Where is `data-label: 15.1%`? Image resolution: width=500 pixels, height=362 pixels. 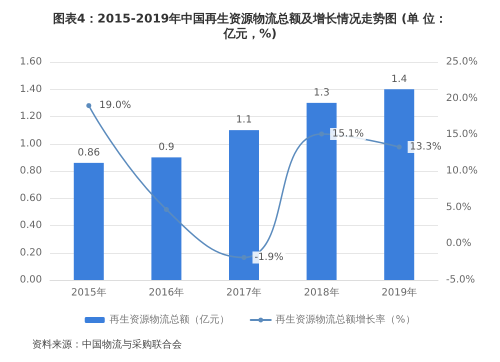
data-label: 15.1% is located at coordinates (348, 134).